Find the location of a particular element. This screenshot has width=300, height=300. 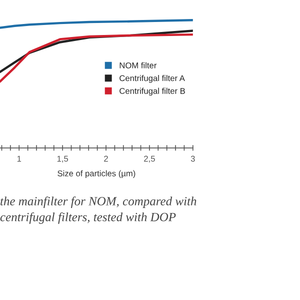

x-tick-label: 1,5 is located at coordinates (62, 159).